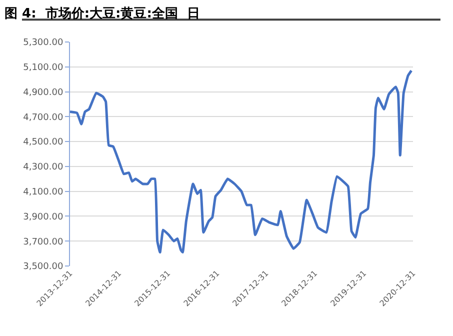 The width and height of the screenshot is (453, 336). What do you see at coordinates (43, 43) in the screenshot?
I see `y-tick-label: 5,300.00` at bounding box center [43, 43].